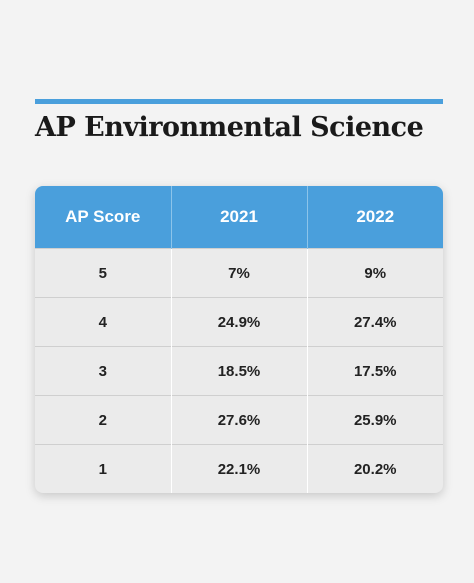  Describe the element at coordinates (239, 101) in the screenshot. I see `accent-rule` at that location.